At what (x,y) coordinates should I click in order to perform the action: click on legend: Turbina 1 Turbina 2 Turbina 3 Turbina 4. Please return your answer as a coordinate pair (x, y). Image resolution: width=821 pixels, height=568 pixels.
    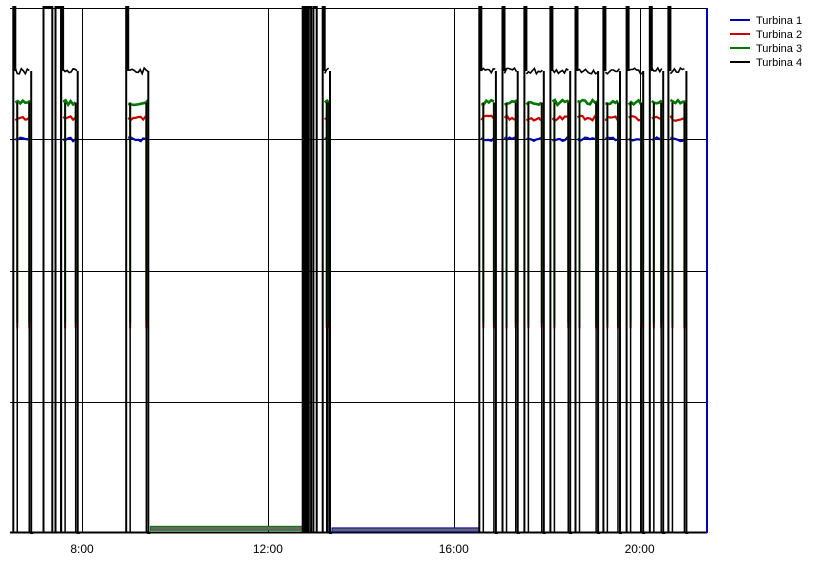
    Looking at the image, I should click on (766, 42).